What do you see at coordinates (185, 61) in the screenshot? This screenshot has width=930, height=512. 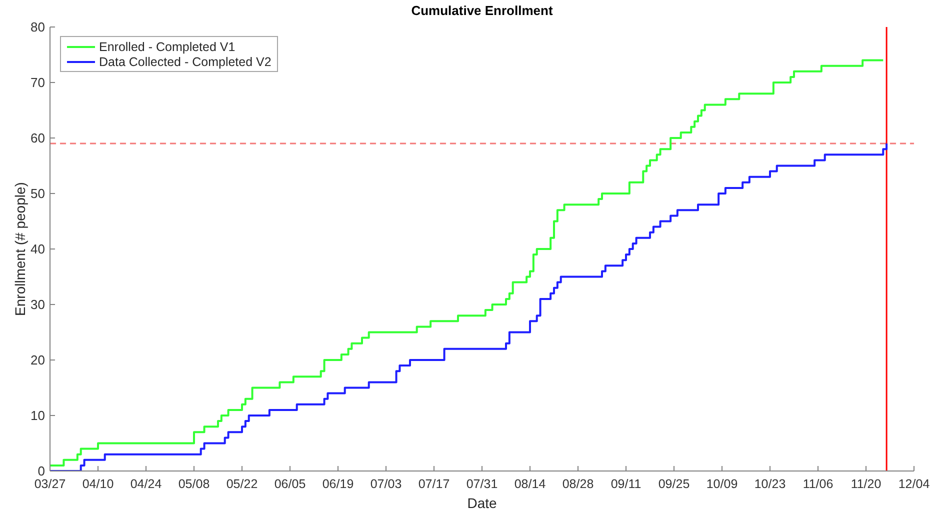 I see `legend-label: Data Collected - Completed V2` at bounding box center [185, 61].